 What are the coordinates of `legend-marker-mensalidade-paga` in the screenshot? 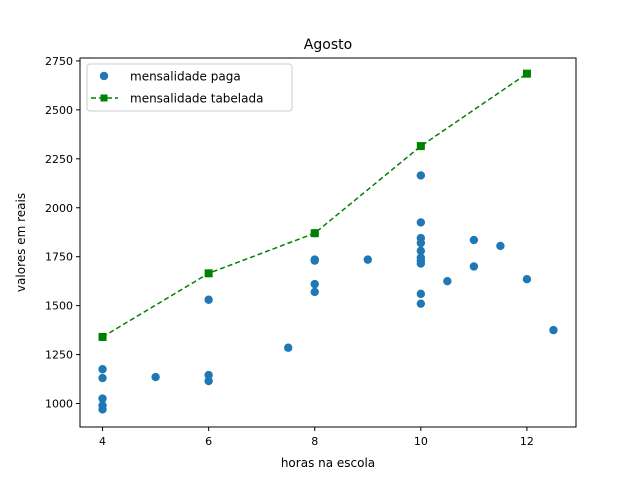 It's located at (104, 76).